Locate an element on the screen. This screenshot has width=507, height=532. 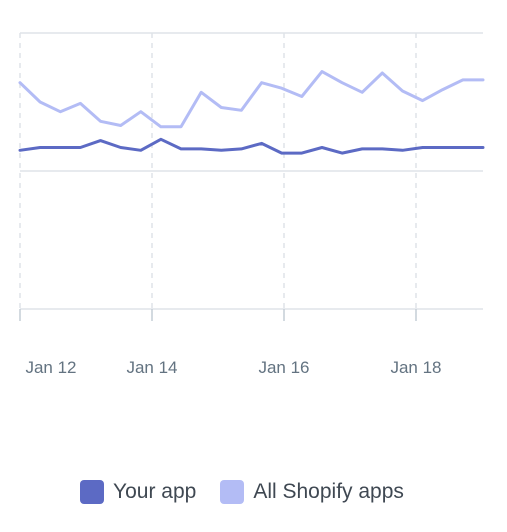
legend-item-your-app: Your app is located at coordinates (138, 492).